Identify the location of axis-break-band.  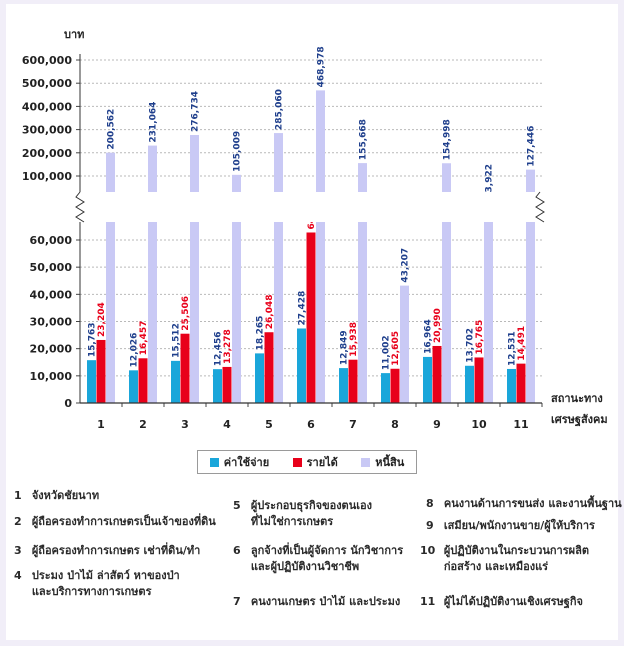
(301, 207).